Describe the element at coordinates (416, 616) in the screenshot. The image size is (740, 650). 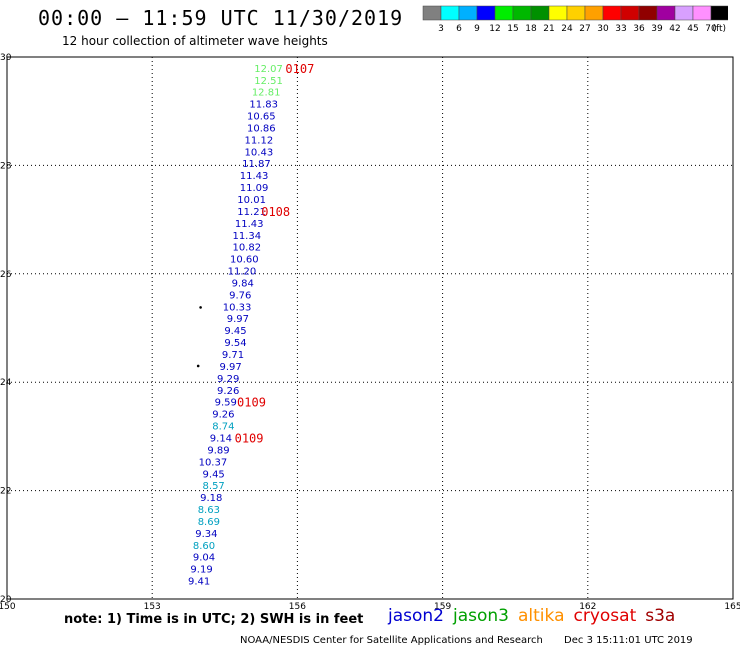
I see `legend-item-jason2: jason2` at that location.